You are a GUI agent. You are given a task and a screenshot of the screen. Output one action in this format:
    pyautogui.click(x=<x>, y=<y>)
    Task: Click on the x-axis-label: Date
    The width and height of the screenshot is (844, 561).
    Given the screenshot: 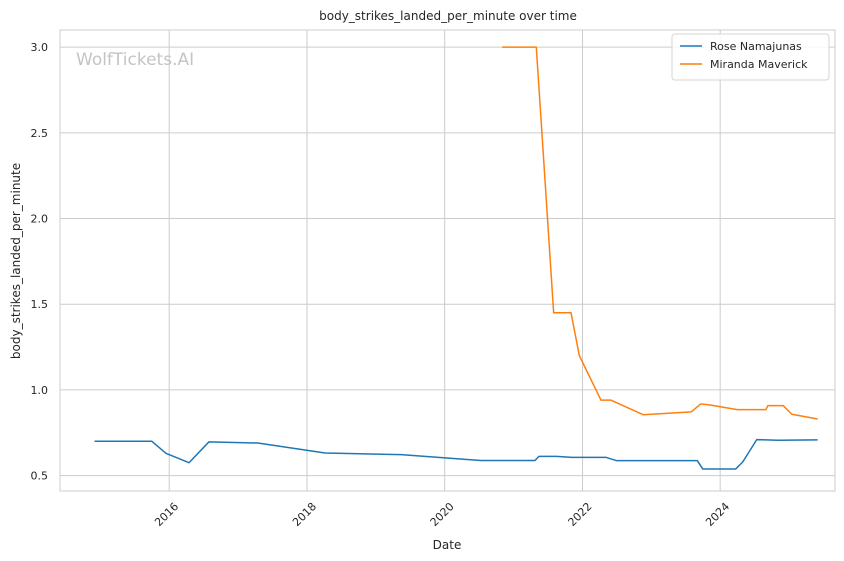 What is the action you would take?
    pyautogui.click(x=447, y=545)
    